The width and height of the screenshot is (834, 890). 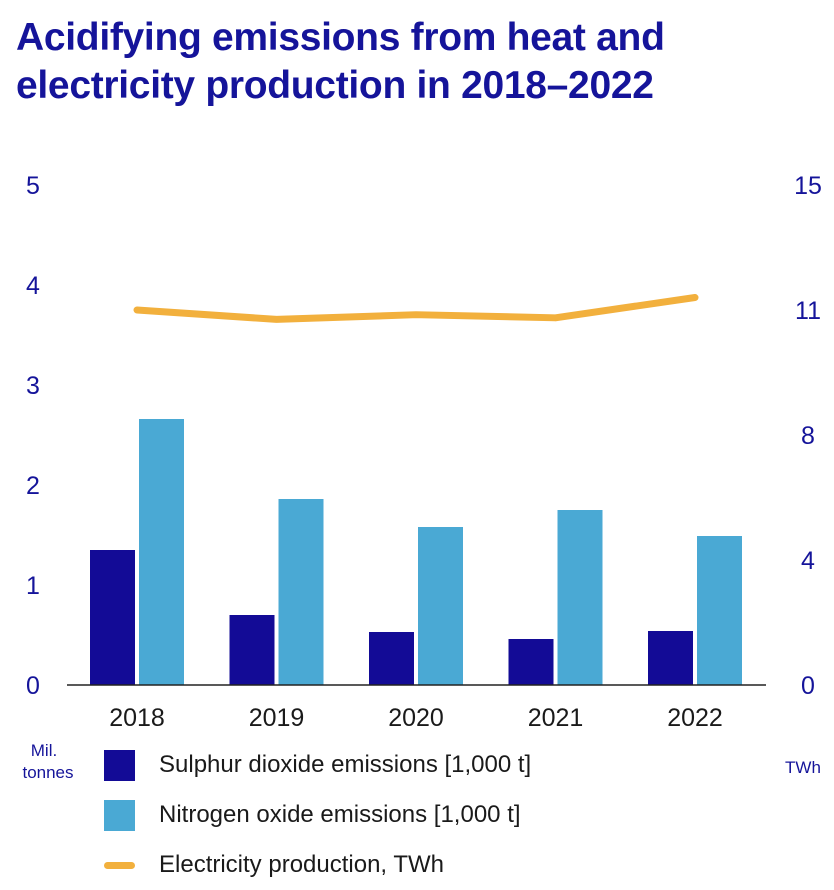 What do you see at coordinates (33, 686) in the screenshot?
I see `left-tick-label: 0` at bounding box center [33, 686].